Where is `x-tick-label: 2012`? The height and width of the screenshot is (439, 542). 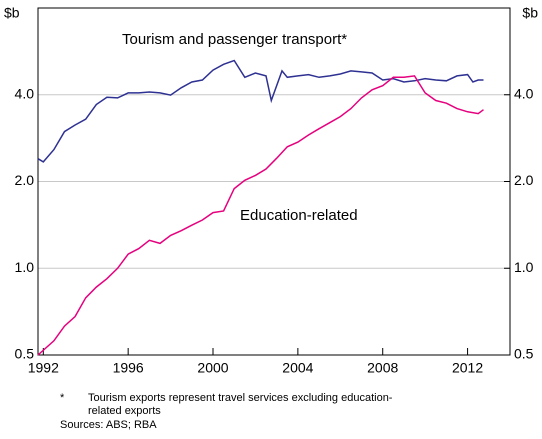
x-tick-label: 2012 is located at coordinates (467, 368).